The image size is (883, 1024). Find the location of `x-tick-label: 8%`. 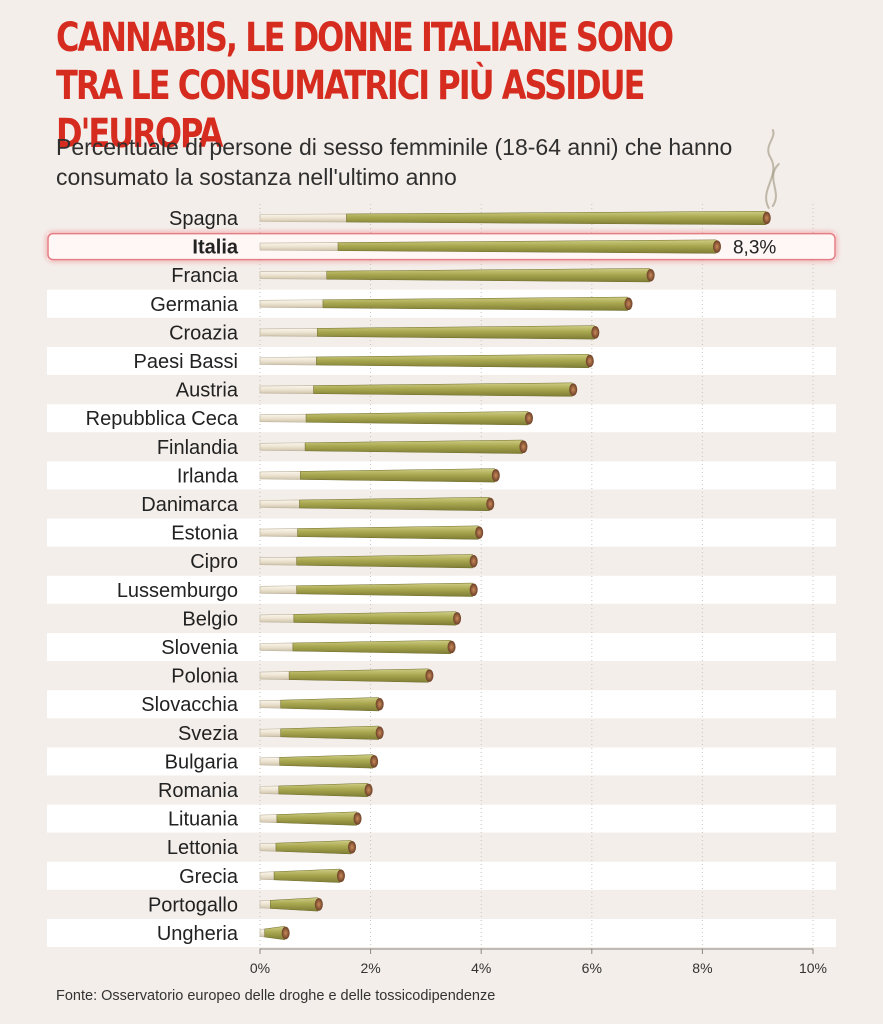

x-tick-label: 8% is located at coordinates (702, 968).